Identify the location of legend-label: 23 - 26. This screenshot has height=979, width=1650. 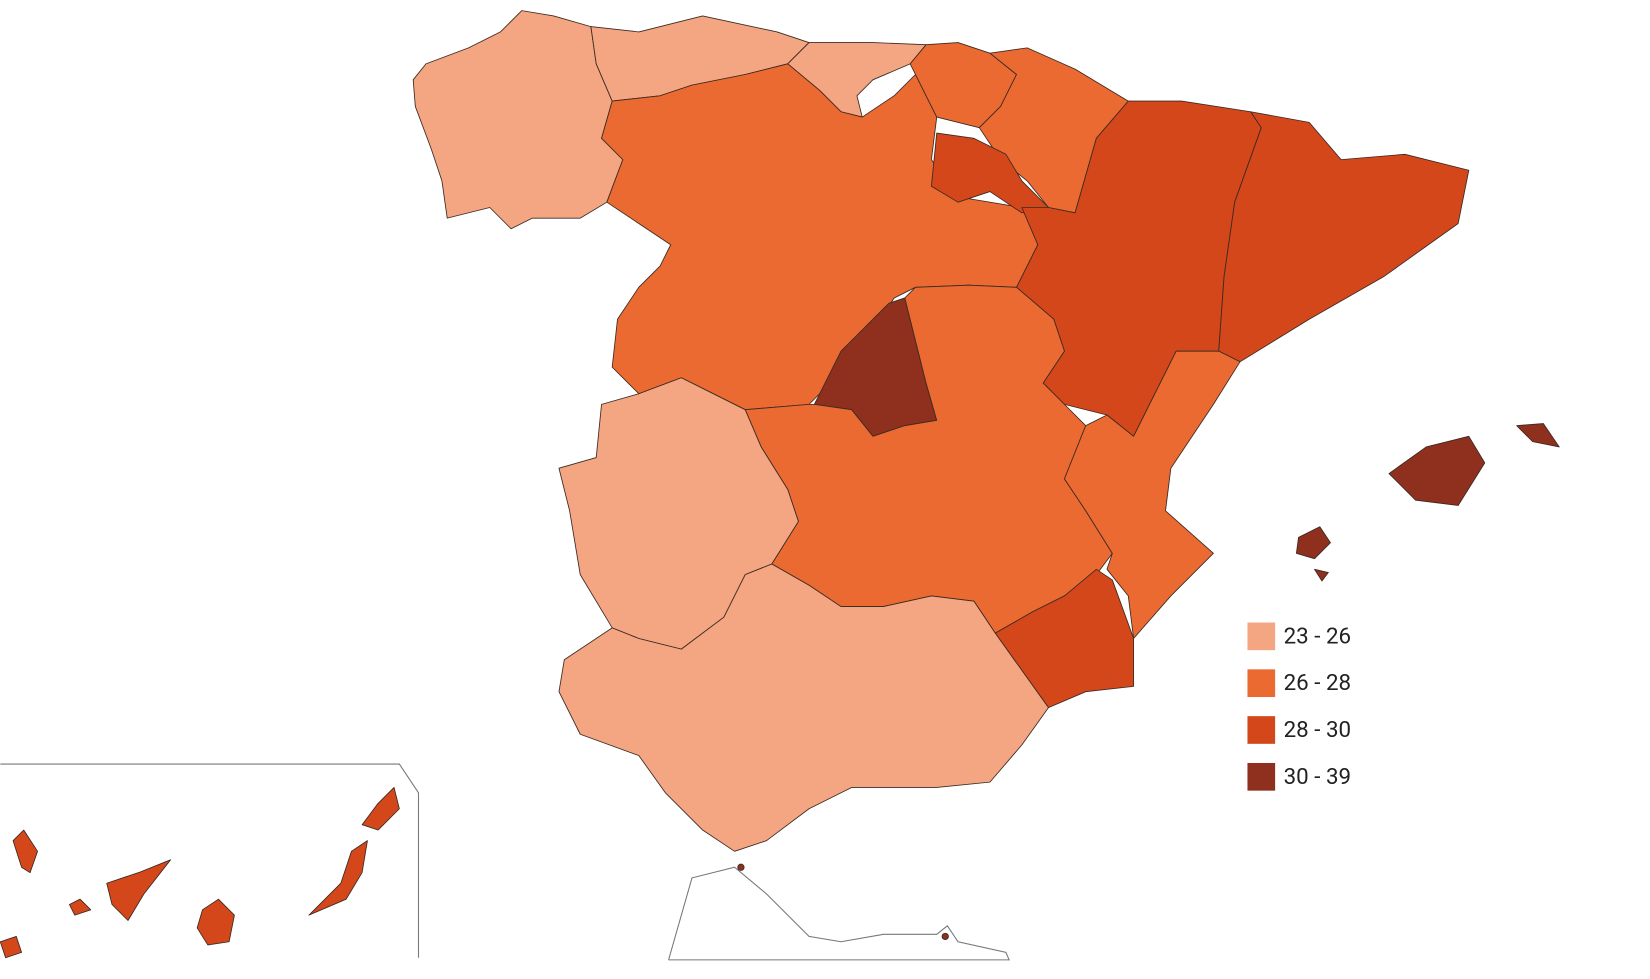
(1317, 636).